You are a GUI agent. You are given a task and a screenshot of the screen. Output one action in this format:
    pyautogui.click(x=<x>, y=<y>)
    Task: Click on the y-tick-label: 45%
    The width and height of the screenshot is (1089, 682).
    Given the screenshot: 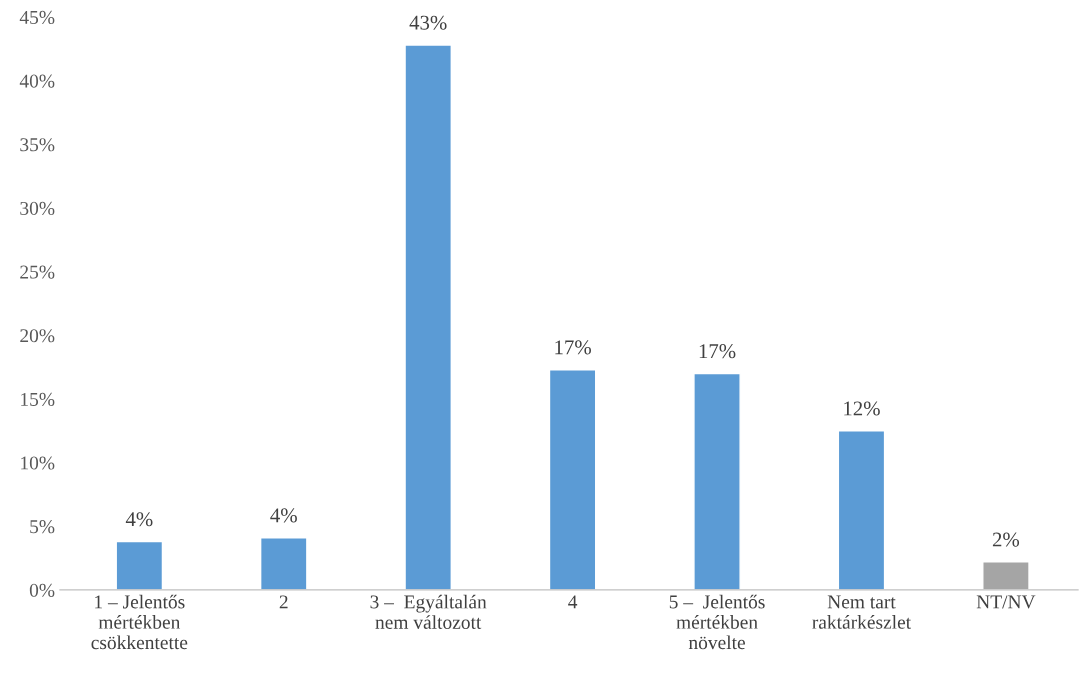 What is the action you would take?
    pyautogui.click(x=37, y=17)
    